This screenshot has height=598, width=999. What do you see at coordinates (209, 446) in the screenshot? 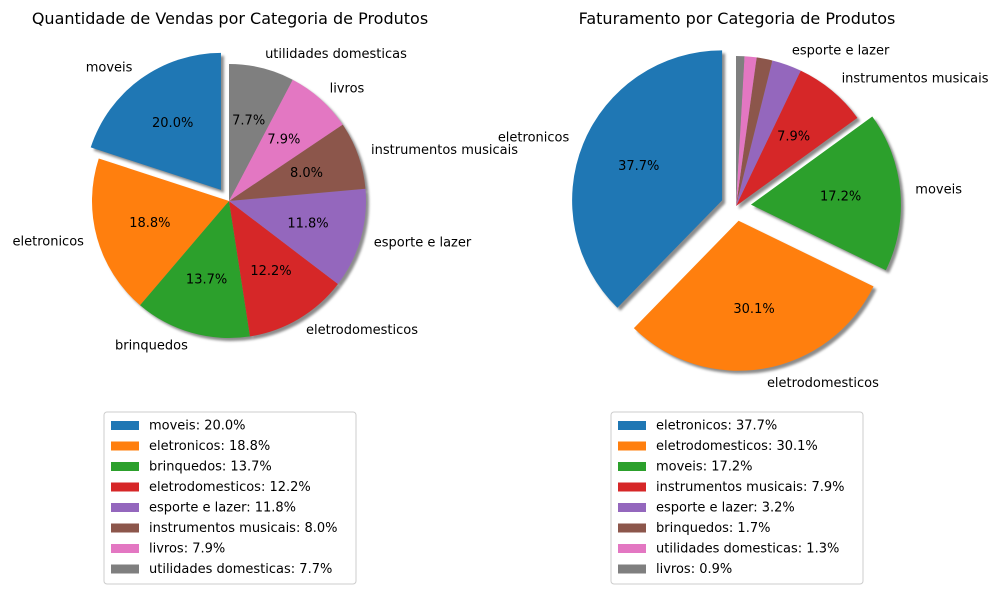
I see `legend-entry-label: eletronicos: 18.8%` at bounding box center [209, 446].